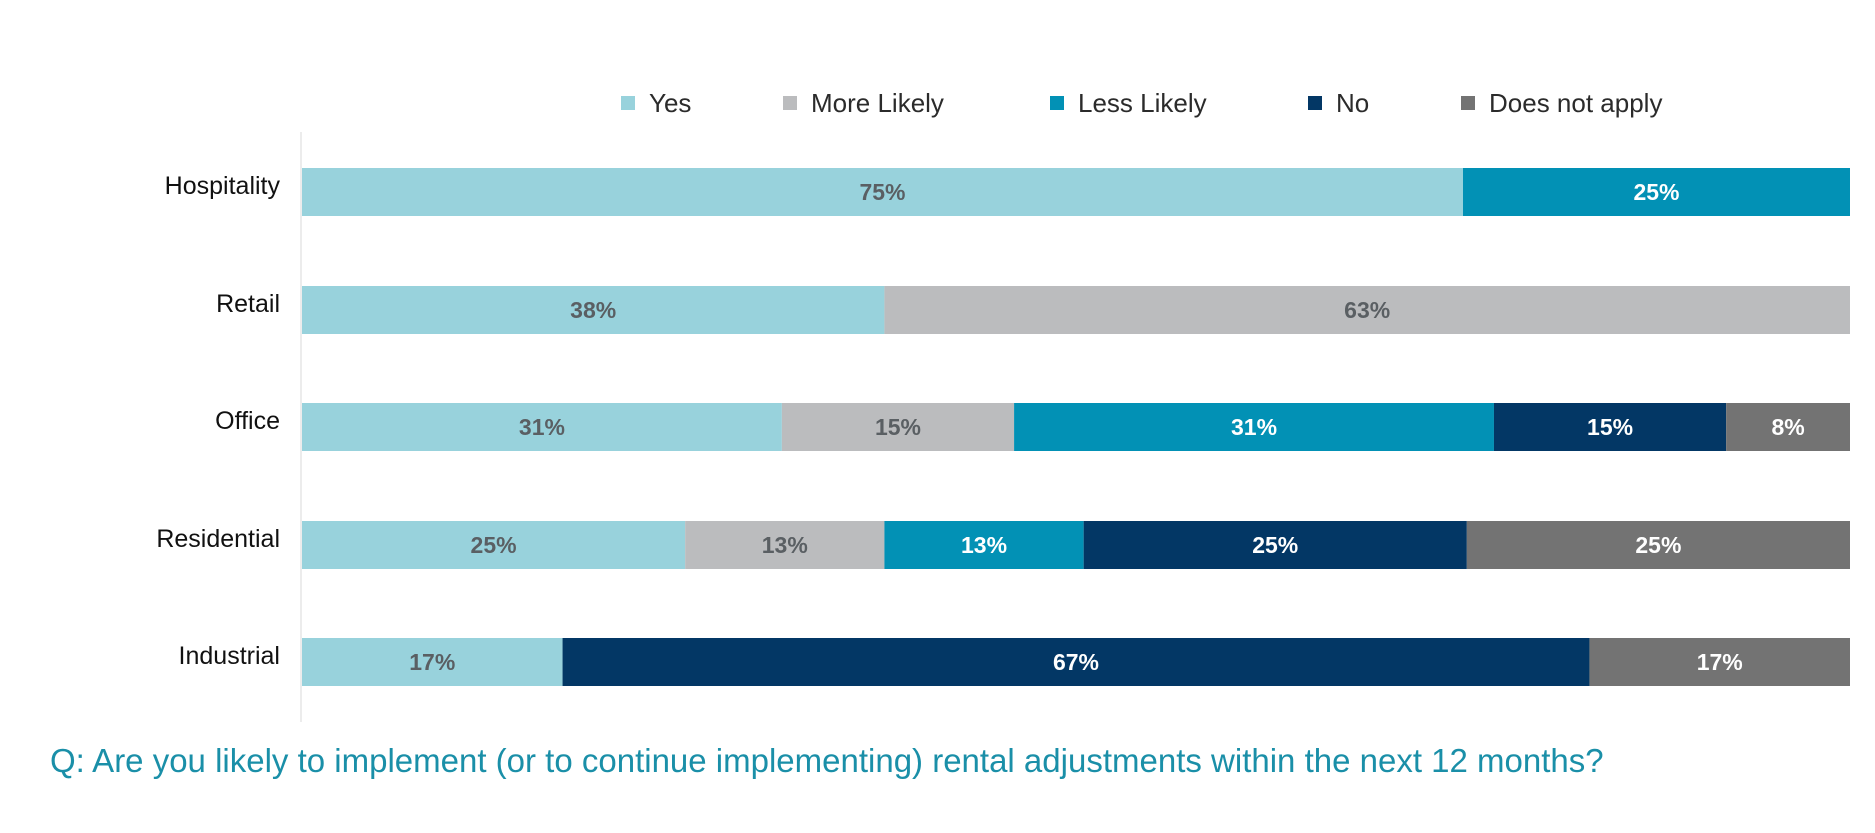  Describe the element at coordinates (1468, 103) in the screenshot. I see `legend-swatch-does-not-apply` at that location.